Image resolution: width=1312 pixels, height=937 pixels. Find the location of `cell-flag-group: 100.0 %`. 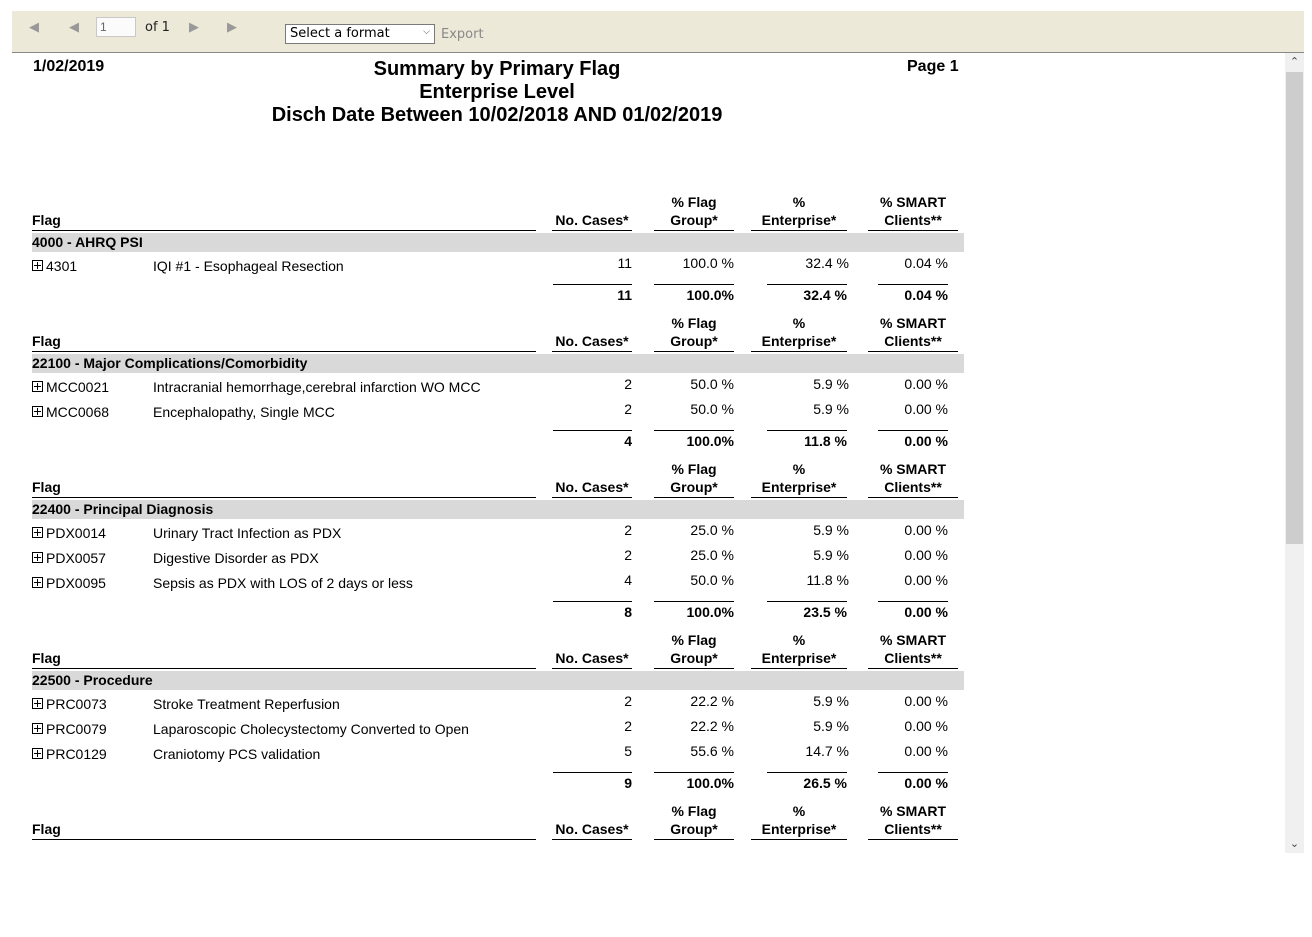

cell-flag-group: 100.0 % is located at coordinates (708, 263).